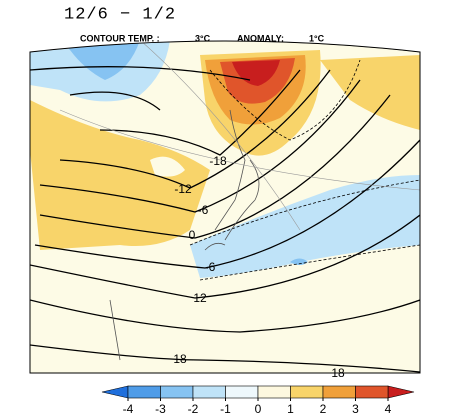 The height and width of the screenshot is (420, 450). I want to click on colorbar-tick-label: 0, so click(258, 409).